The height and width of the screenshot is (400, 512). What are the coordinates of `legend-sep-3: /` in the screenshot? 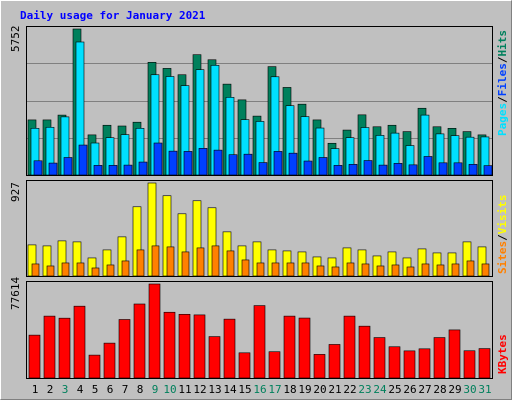 It's located at (502, 237).